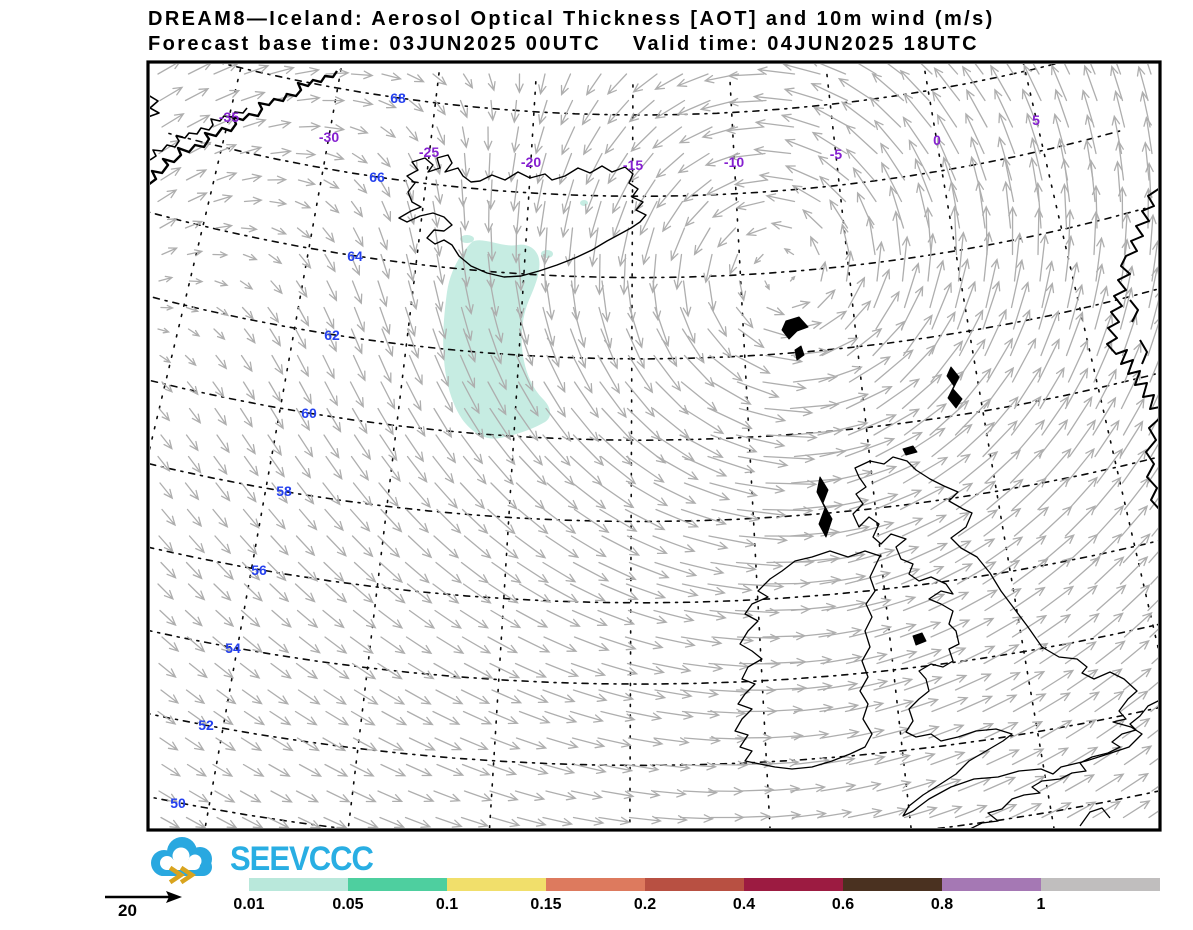  Describe the element at coordinates (206, 725) in the screenshot. I see `latitude-label: 52` at that location.